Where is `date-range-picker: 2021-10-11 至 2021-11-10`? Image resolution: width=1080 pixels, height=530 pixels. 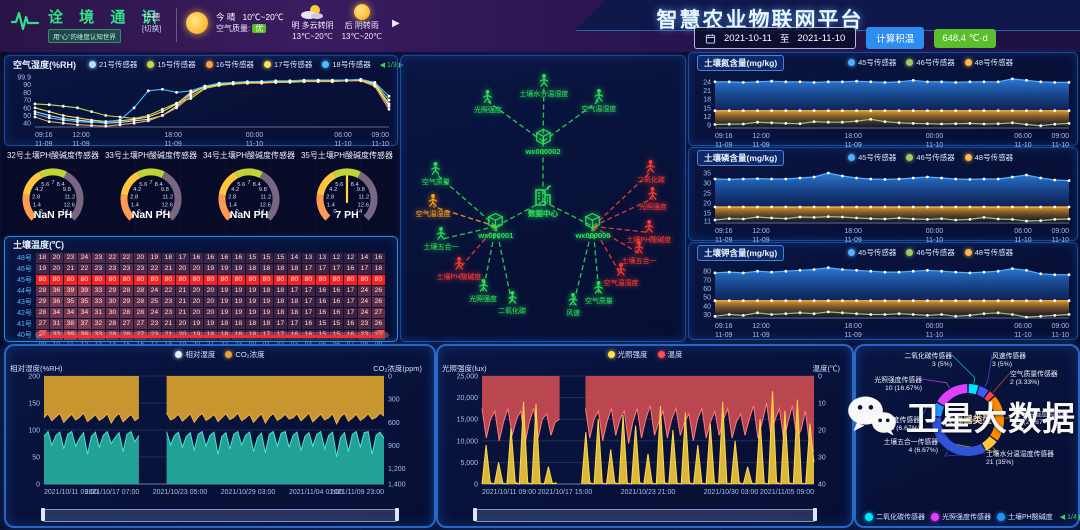 date-range-picker: 2021-10-11 至 2021-11-10 is located at coordinates (775, 38).